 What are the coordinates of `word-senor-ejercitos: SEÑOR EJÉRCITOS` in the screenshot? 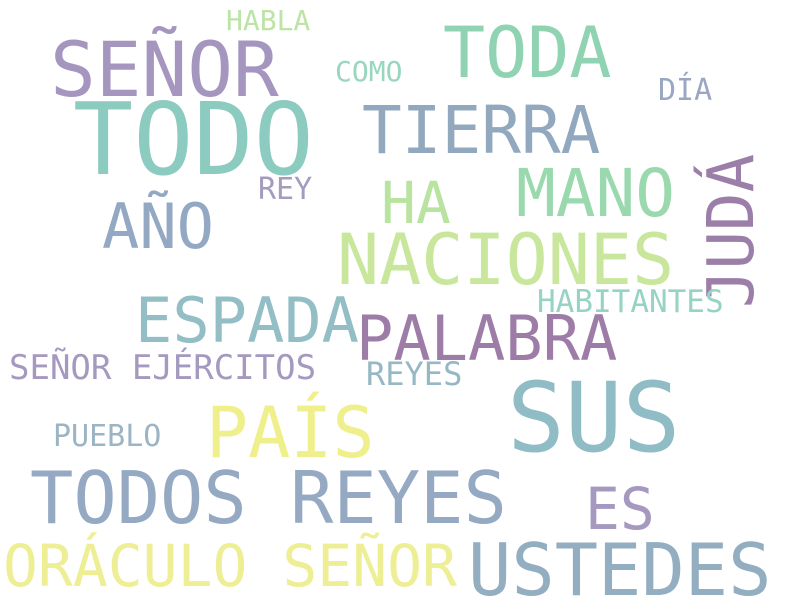 It's located at (163, 368).